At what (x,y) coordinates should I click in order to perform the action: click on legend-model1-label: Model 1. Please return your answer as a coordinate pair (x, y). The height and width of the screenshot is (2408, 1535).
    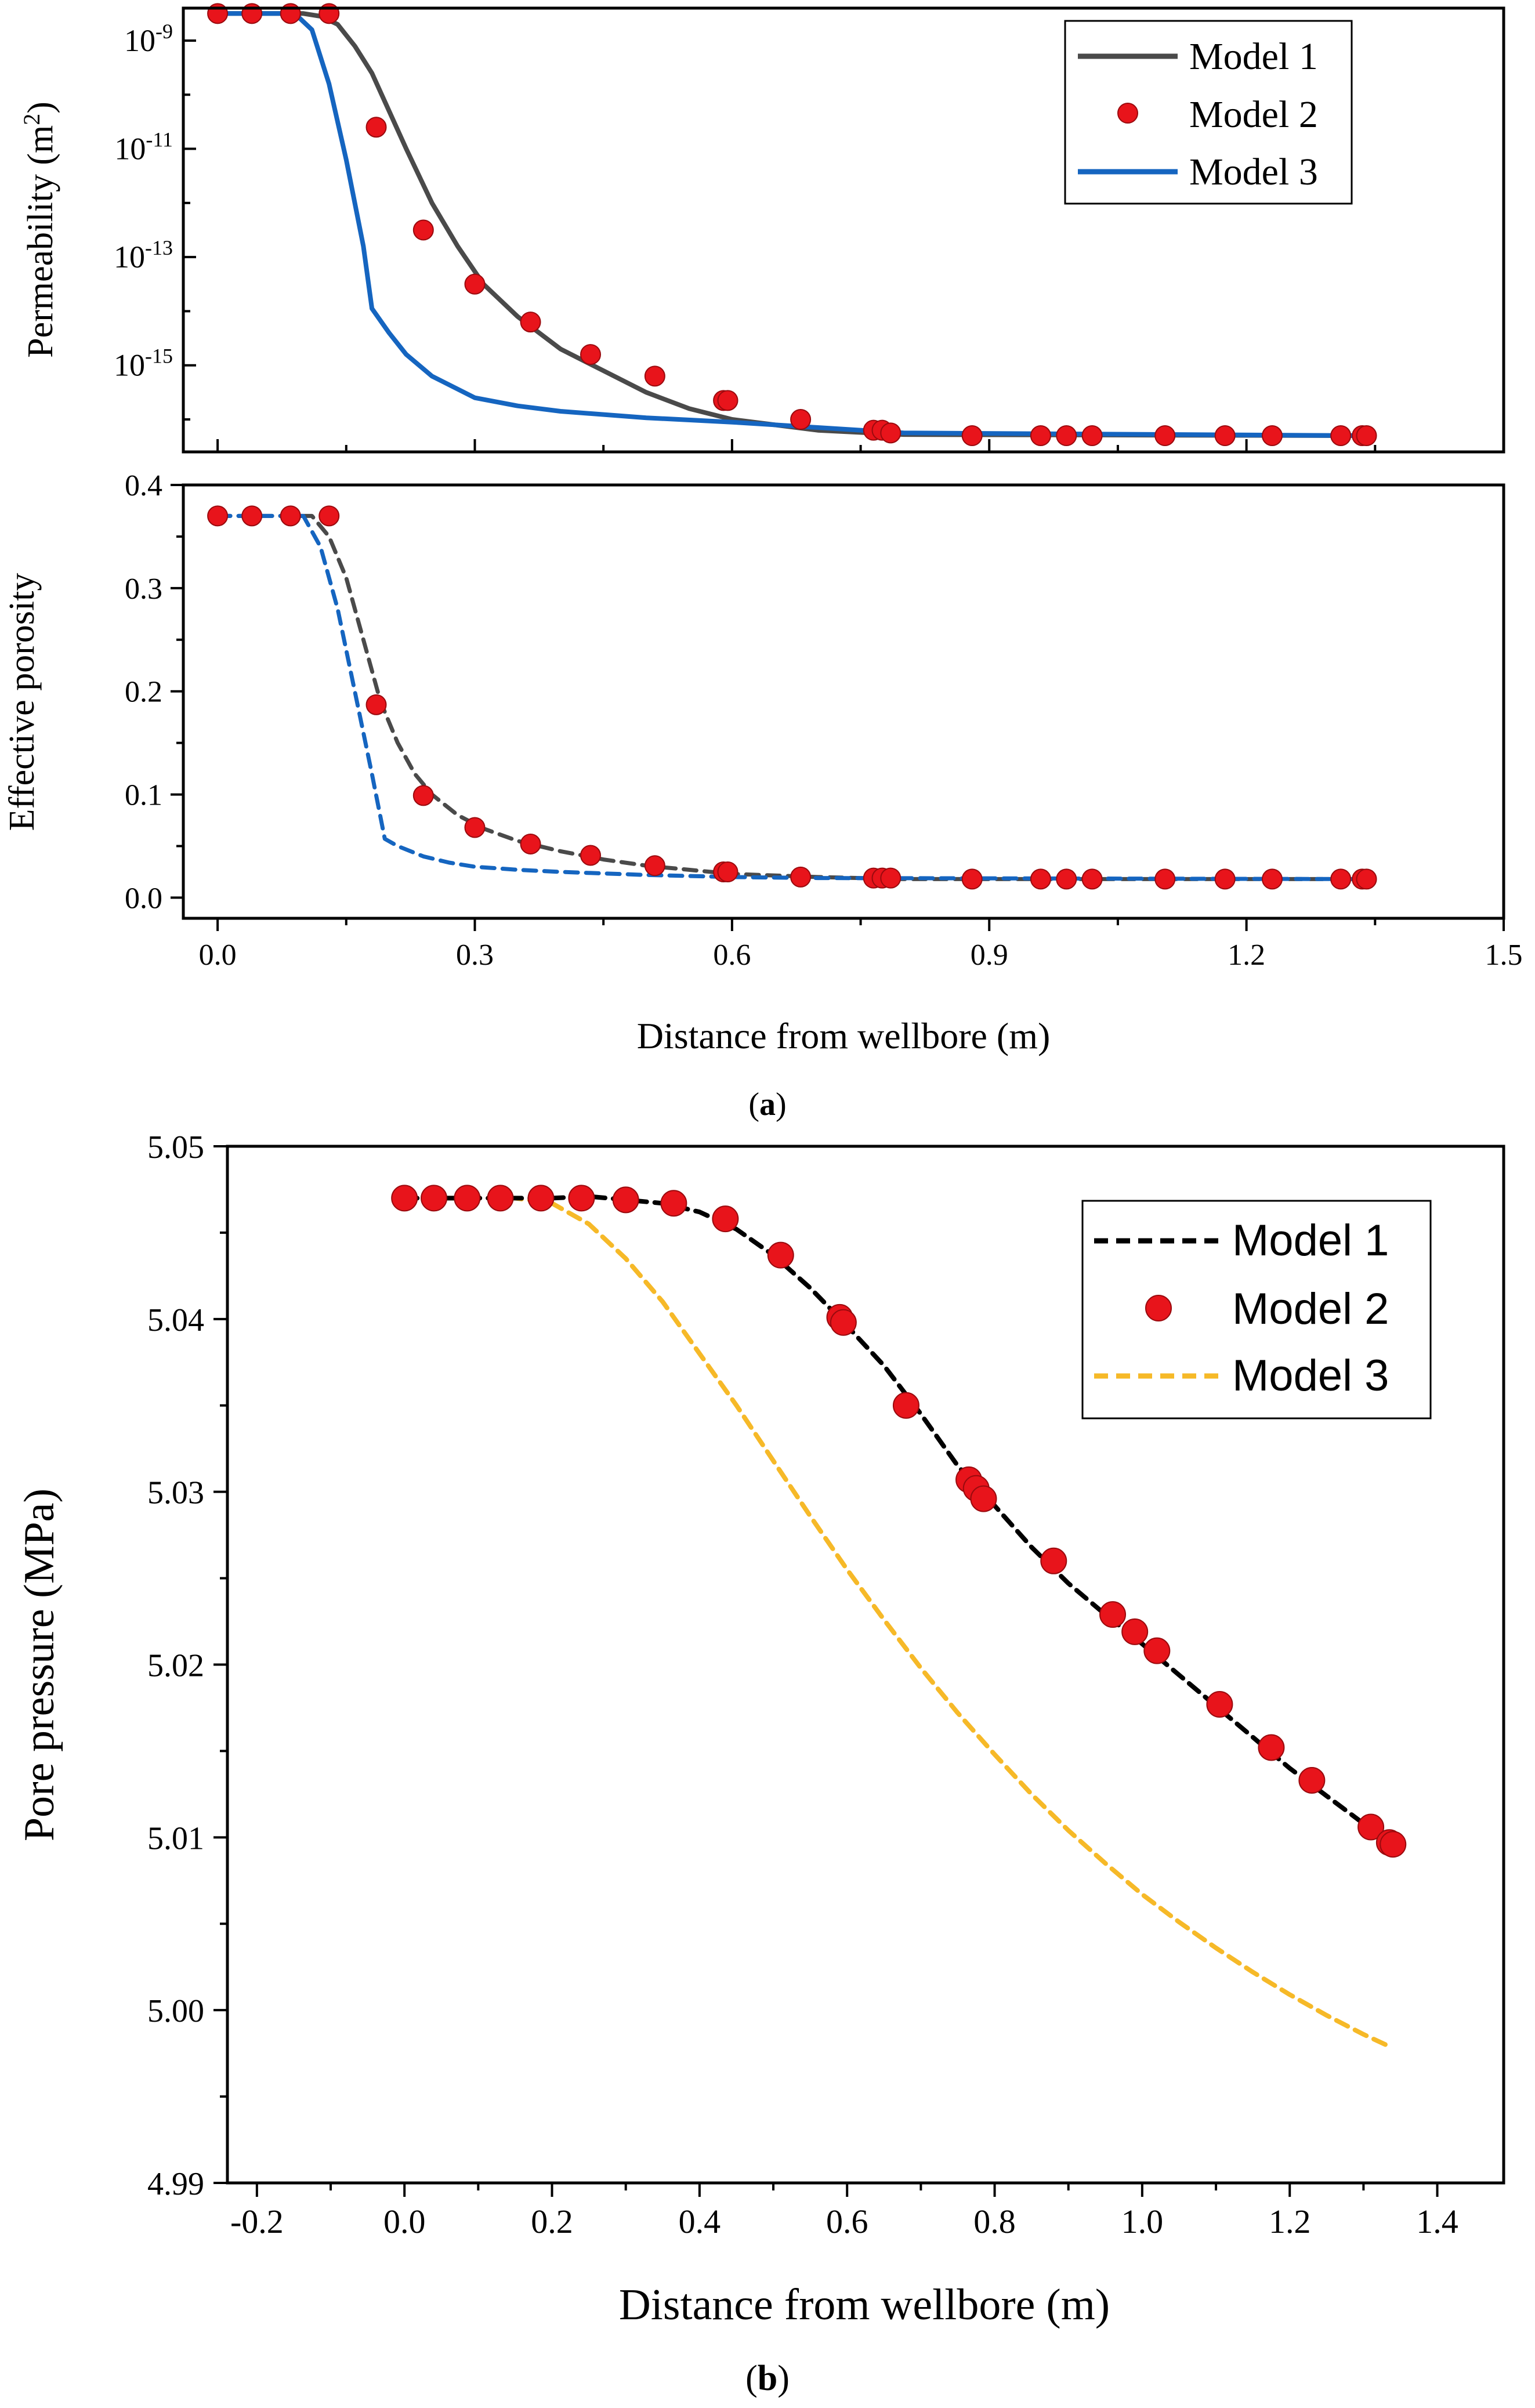
    Looking at the image, I should click on (1253, 56).